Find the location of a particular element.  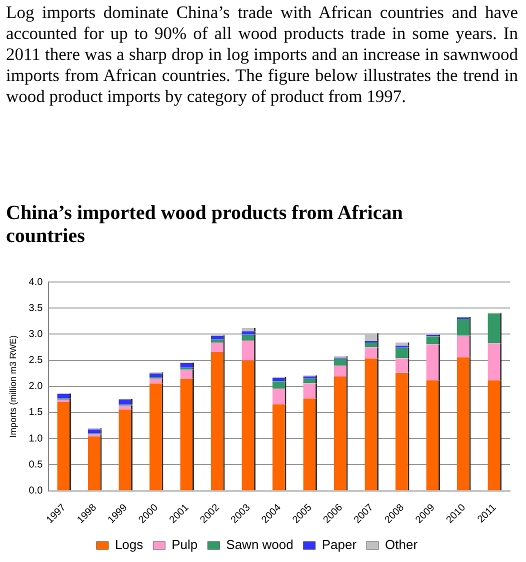

y-tick-label: 2.5 is located at coordinates (36, 360).